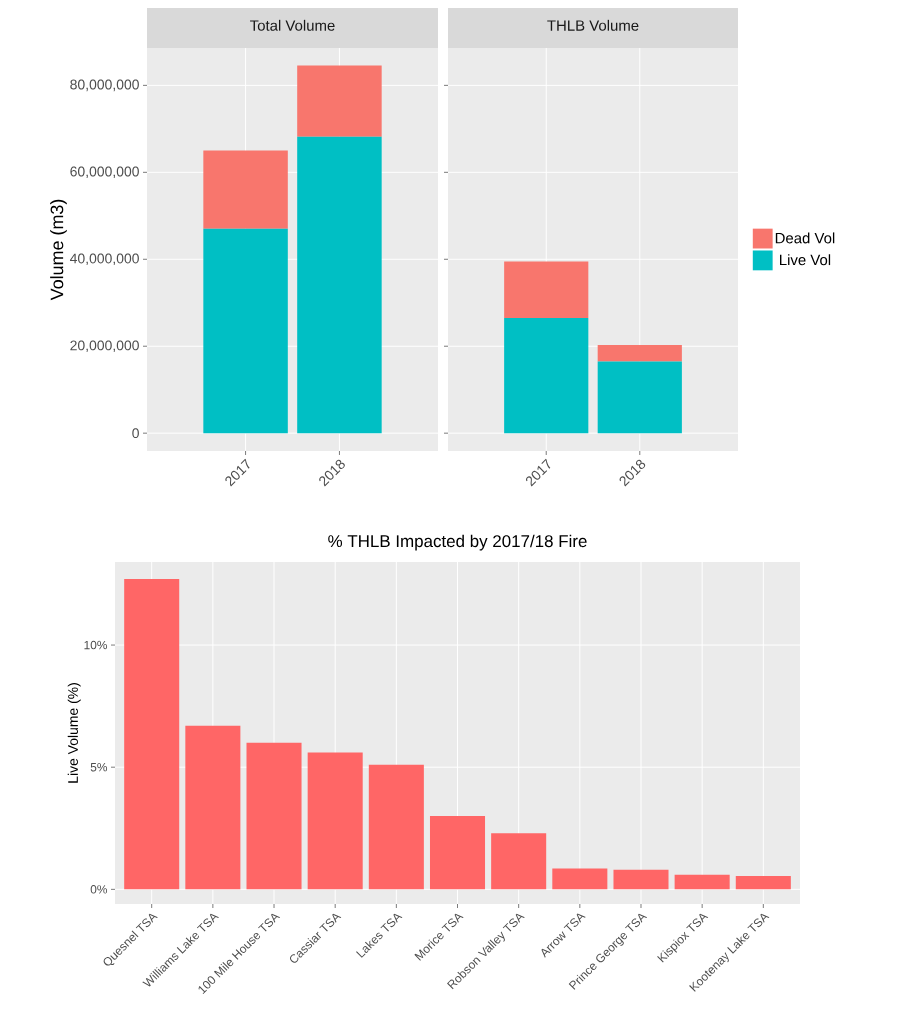 This screenshot has width=897, height=1028. Describe the element at coordinates (593, 25) in the screenshot. I see `chart-title: THLB Volume` at that location.